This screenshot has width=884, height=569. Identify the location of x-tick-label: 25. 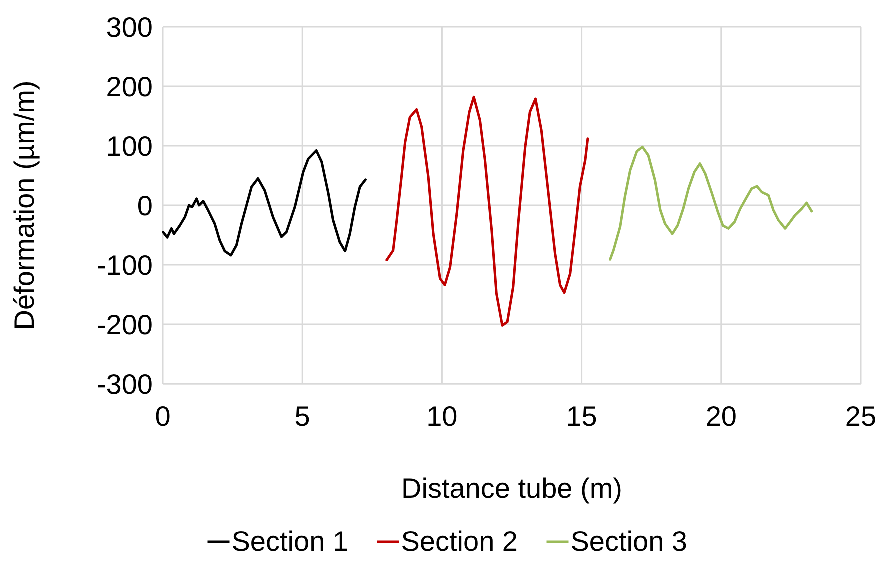
(861, 416).